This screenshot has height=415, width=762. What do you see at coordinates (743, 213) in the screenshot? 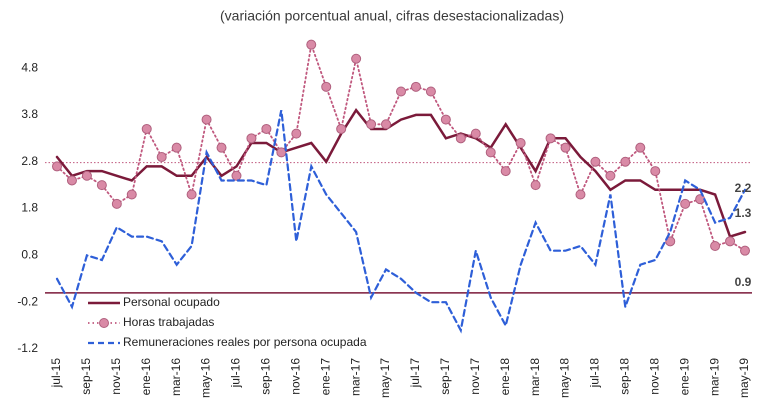
I see `data-label: 1.3` at bounding box center [743, 213].